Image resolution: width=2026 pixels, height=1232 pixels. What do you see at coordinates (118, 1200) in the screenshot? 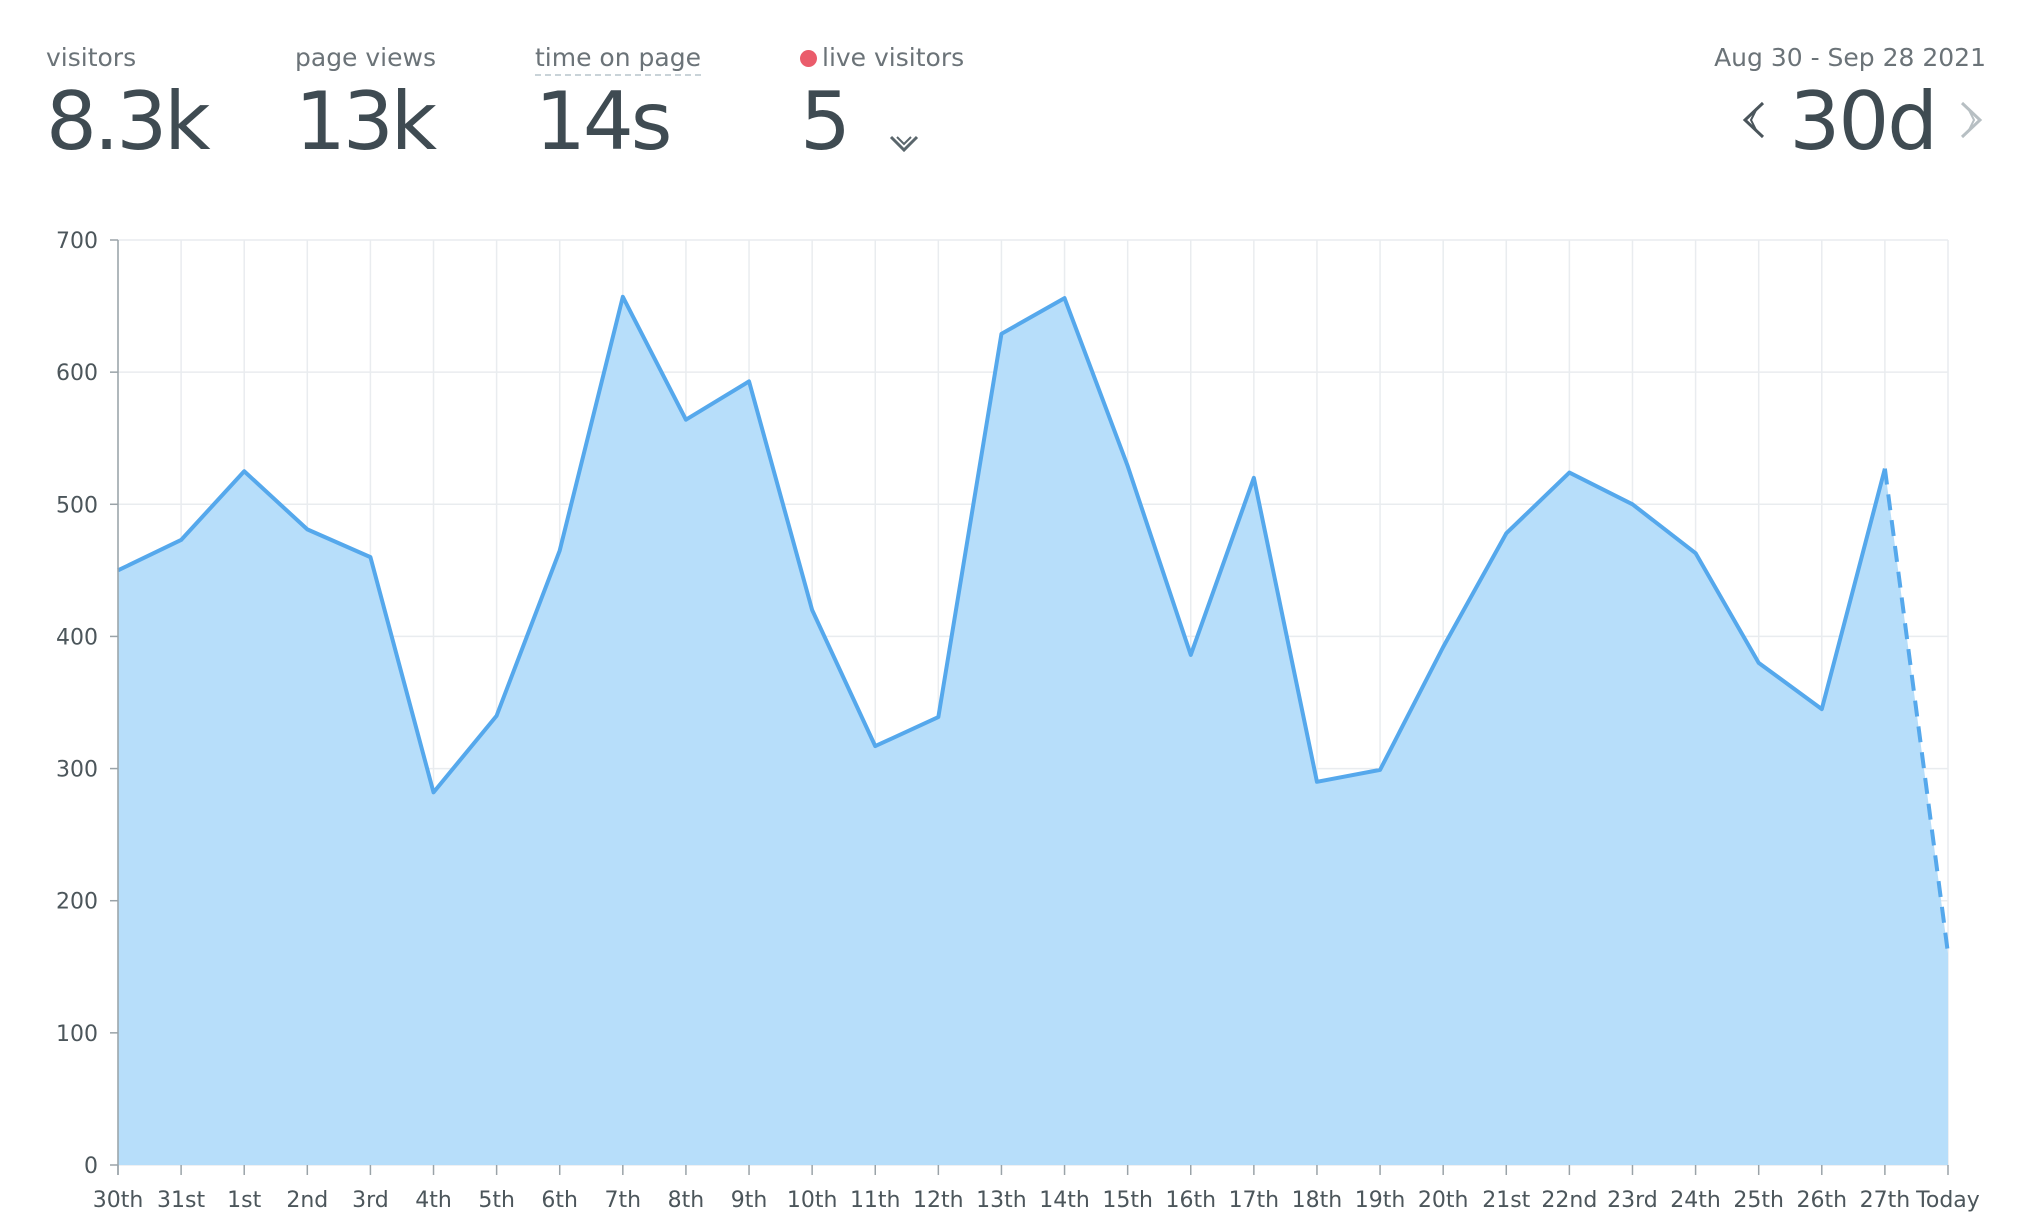
I see `x-tick-label: 30th` at bounding box center [118, 1200].